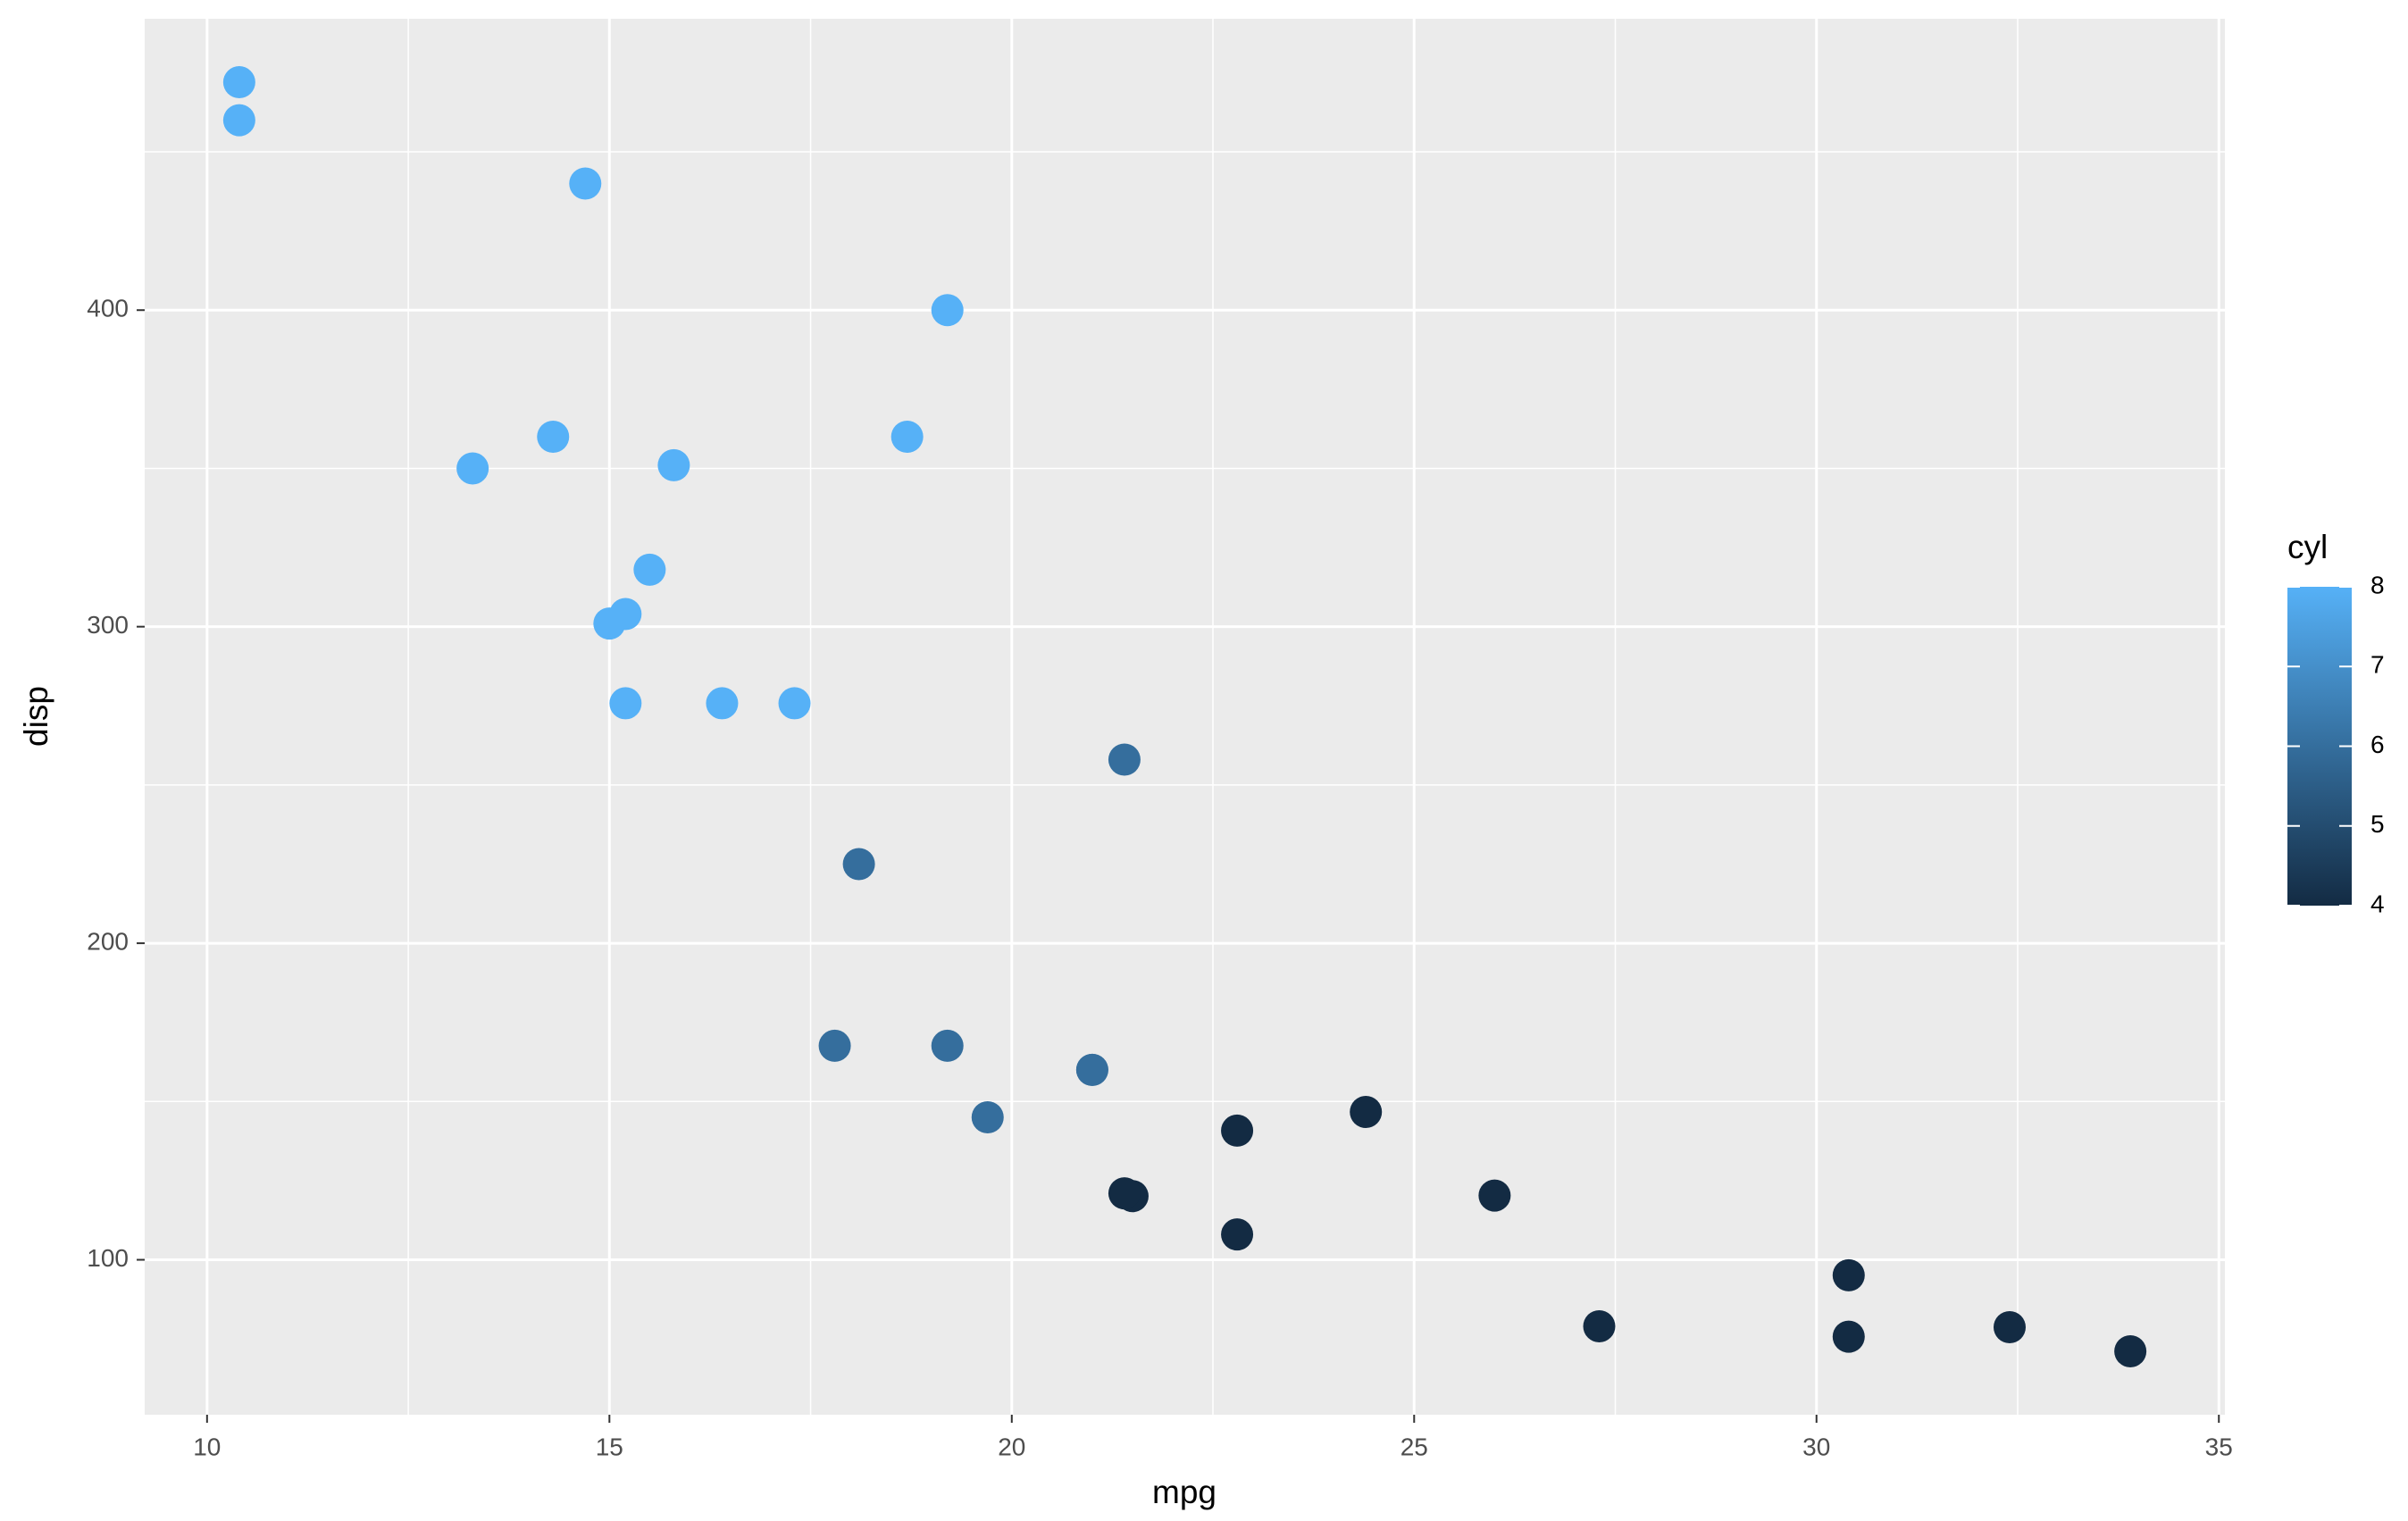 The height and width of the screenshot is (1521, 2408). Describe the element at coordinates (2377, 744) in the screenshot. I see `legend-label: 6` at that location.